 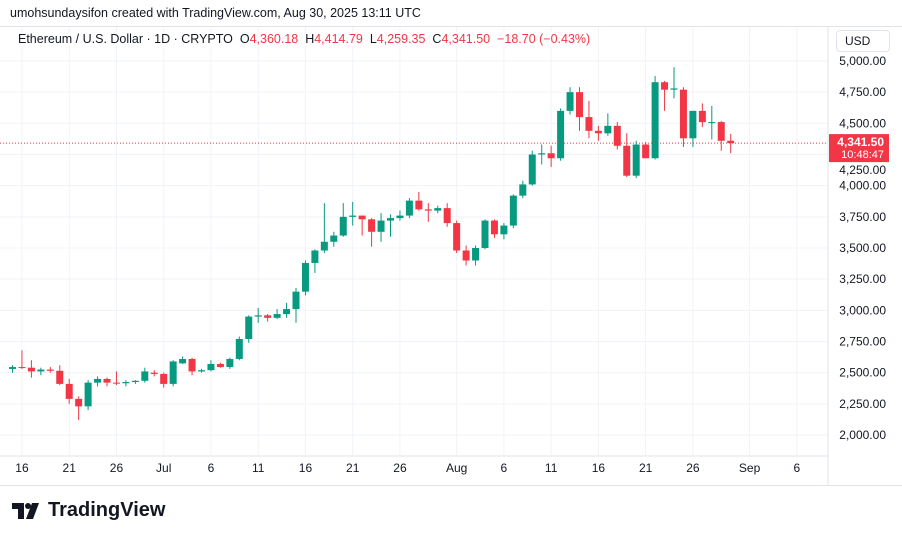 I want to click on y-tick-label: 5,000.00, so click(x=862, y=61).